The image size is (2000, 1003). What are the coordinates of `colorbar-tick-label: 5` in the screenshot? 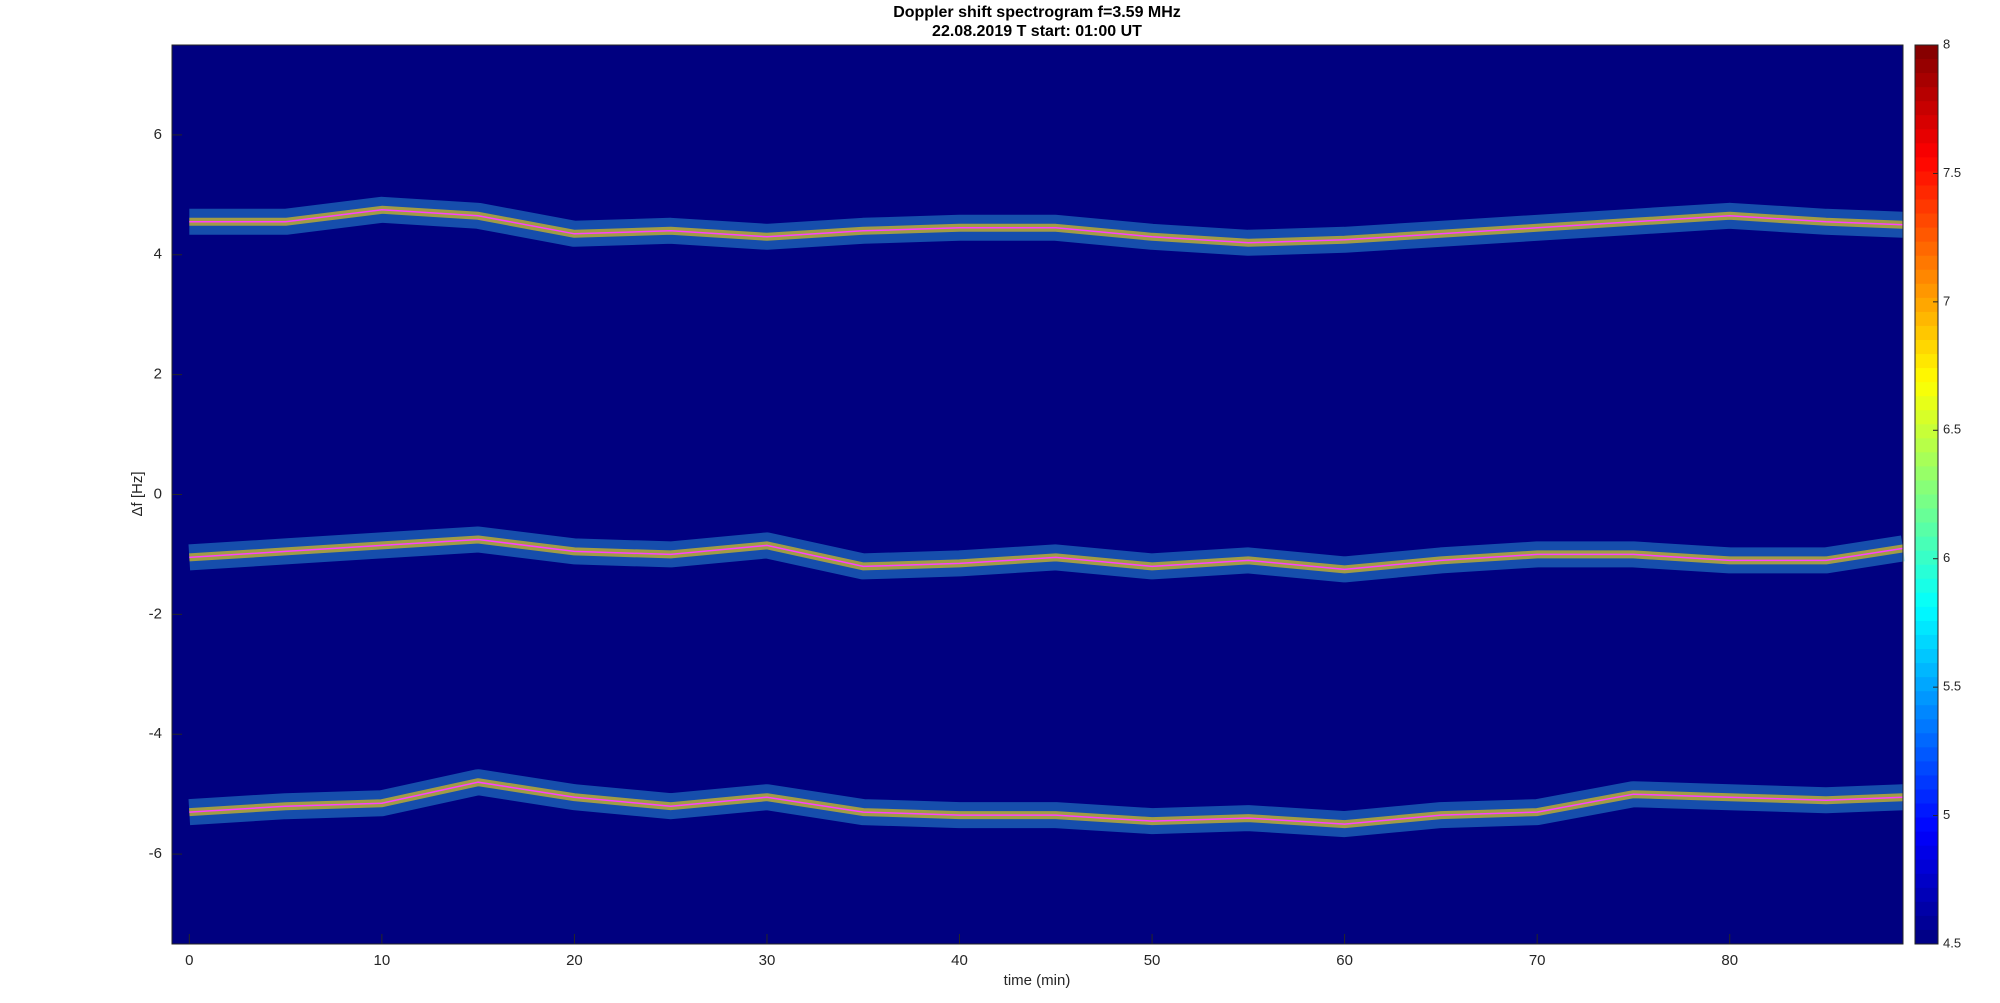 It's located at (1946, 814).